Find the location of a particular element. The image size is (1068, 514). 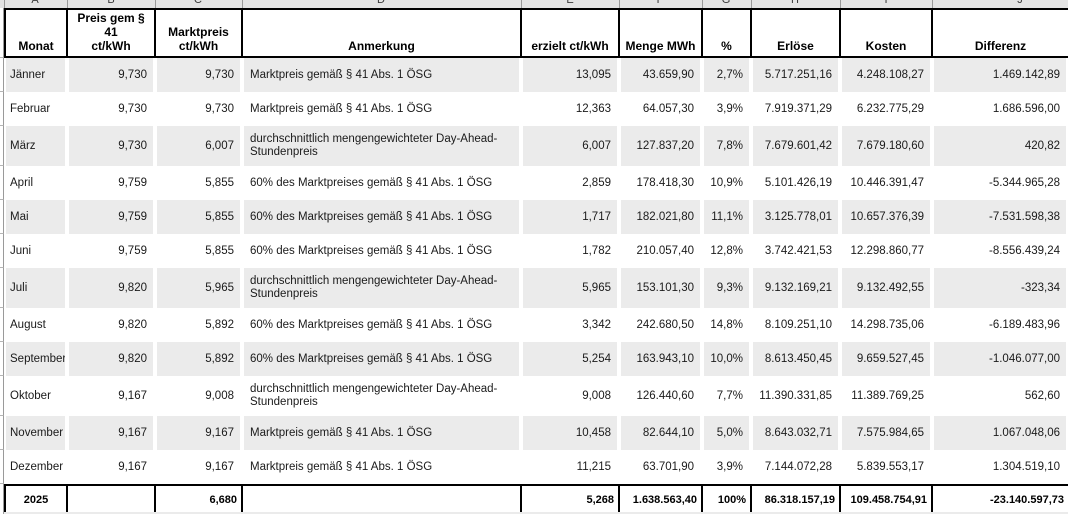

cell-monat: Dezember is located at coordinates (35, 467).